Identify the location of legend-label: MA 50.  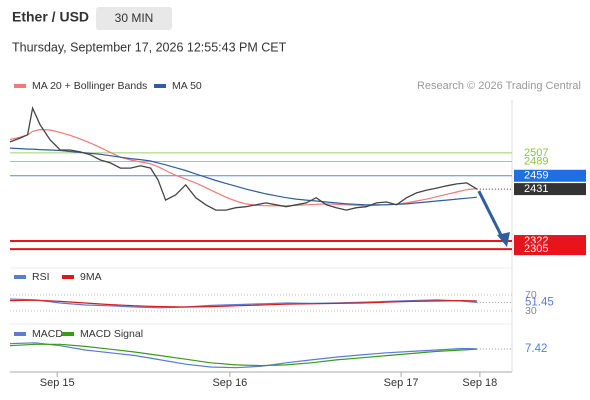
(187, 86).